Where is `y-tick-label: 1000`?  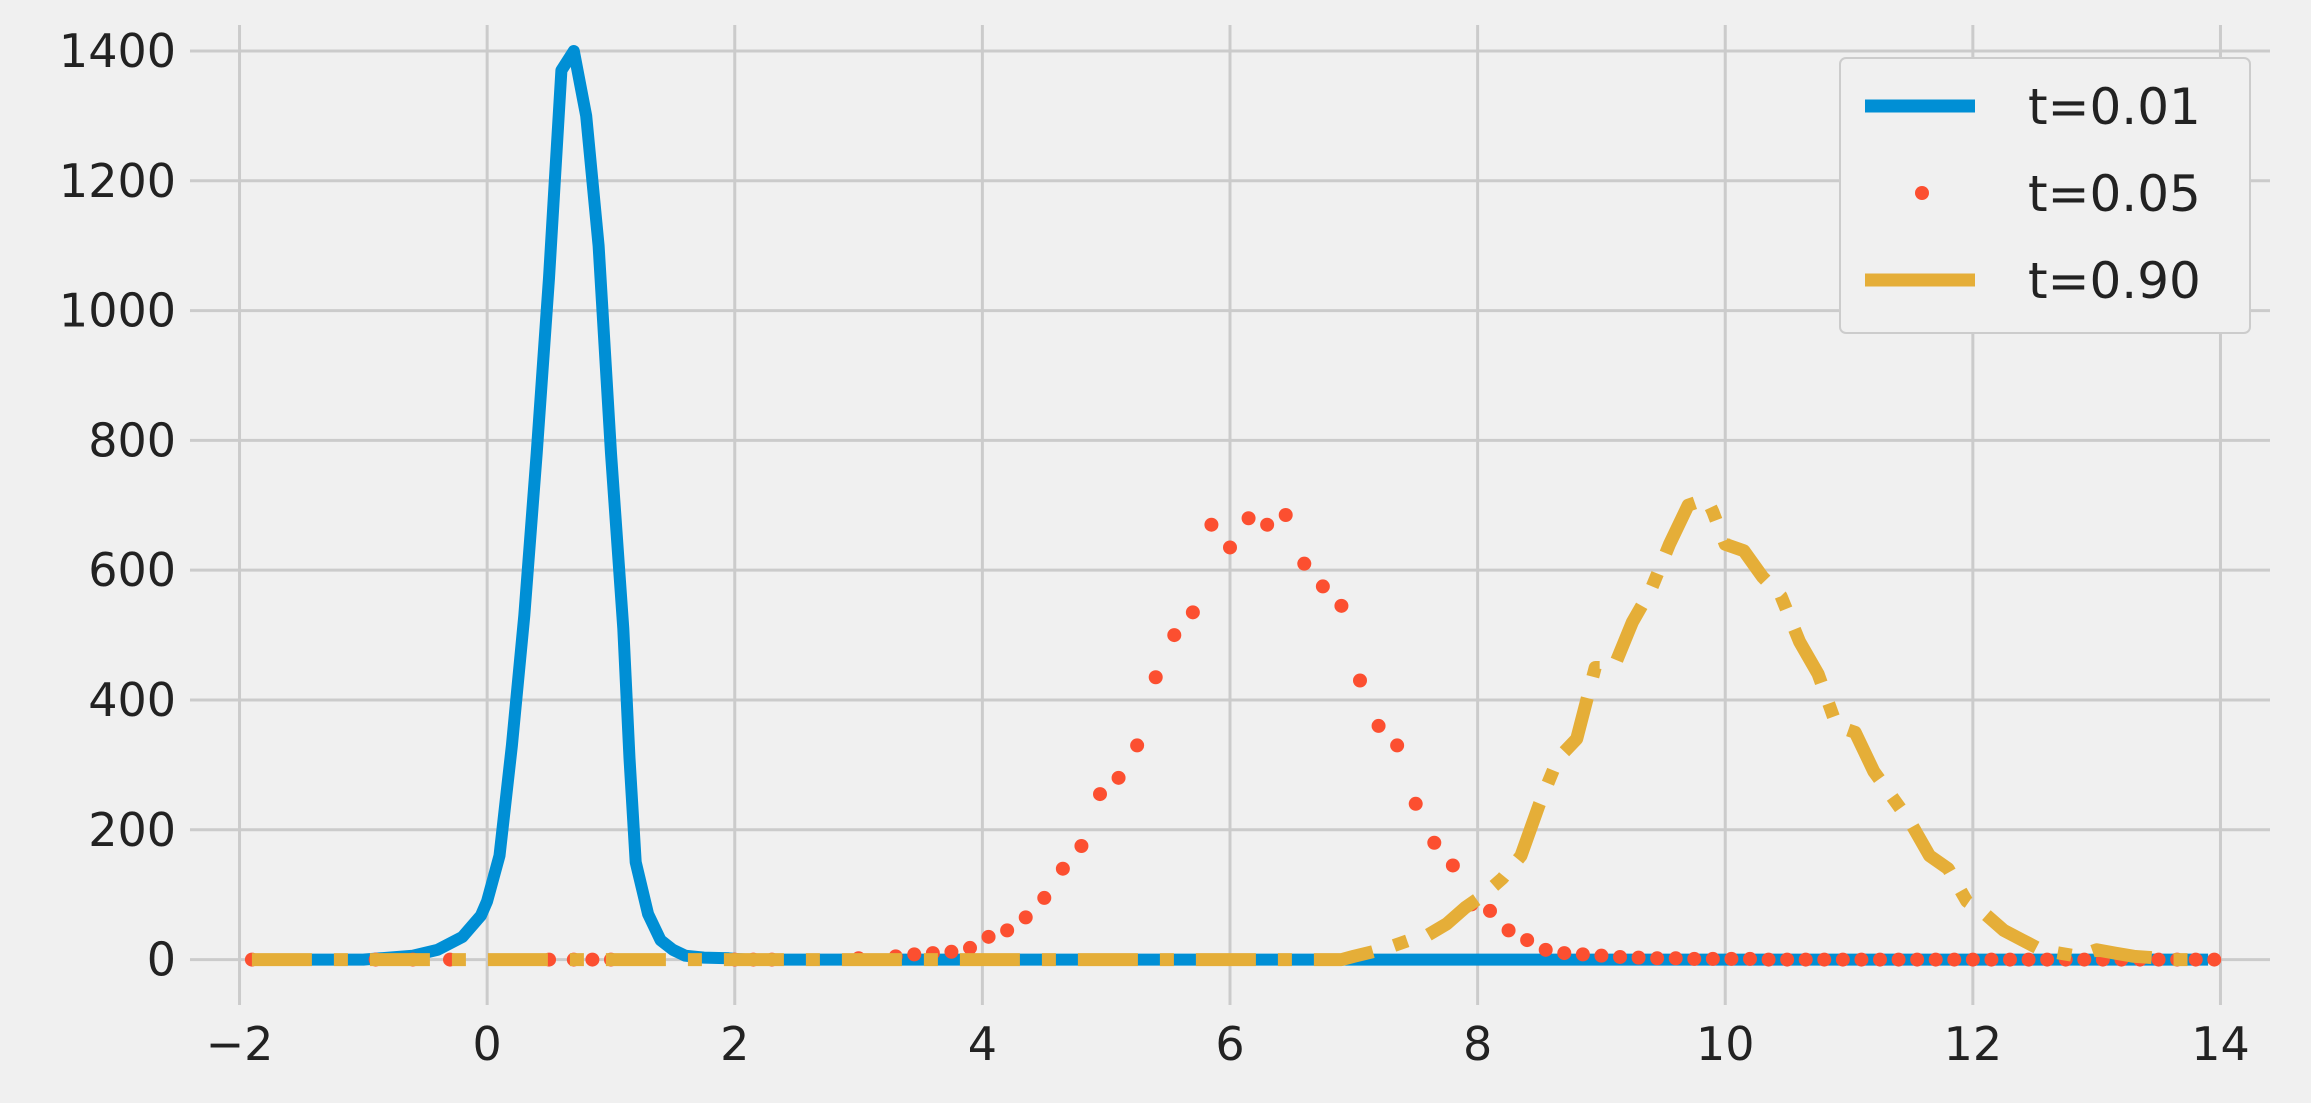 y-tick-label: 1000 is located at coordinates (117, 311).